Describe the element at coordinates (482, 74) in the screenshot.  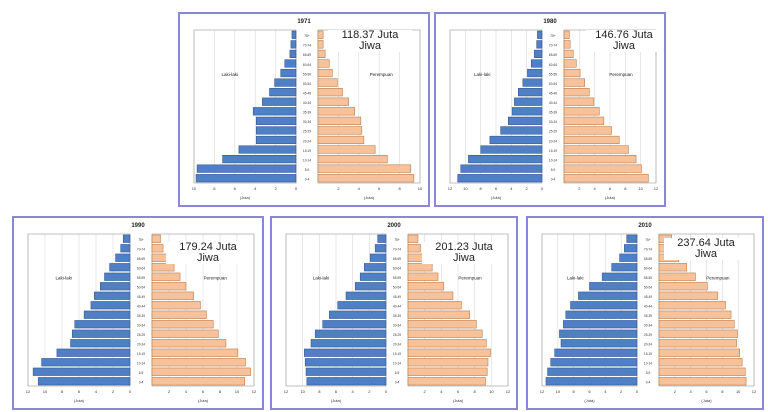
I see `male-label: Laki-laki` at that location.